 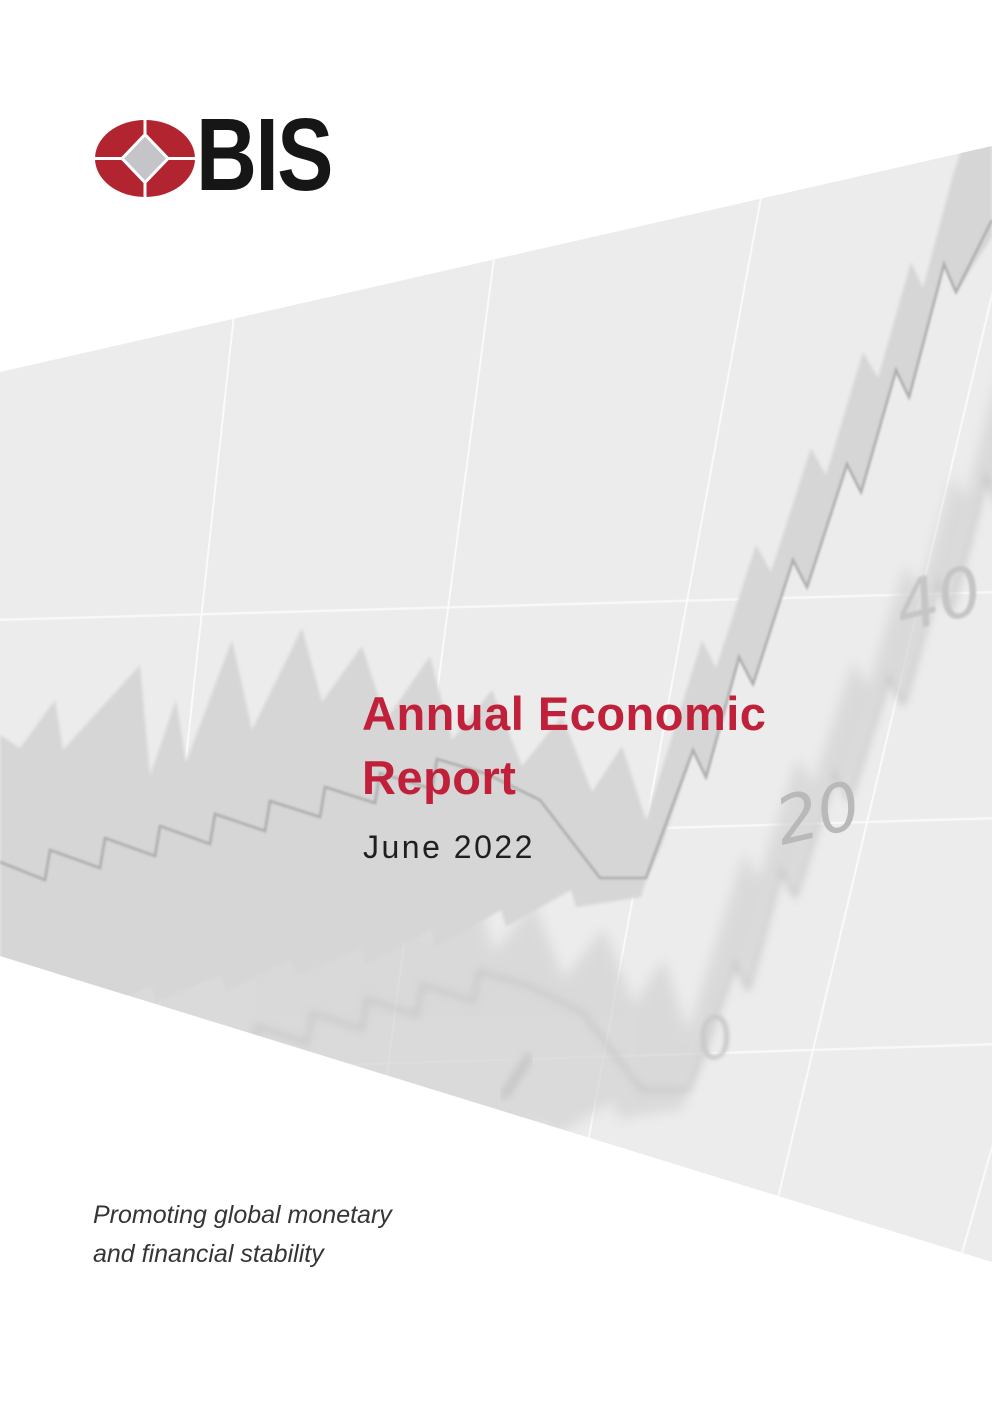 I want to click on tagline-line-2: and financial stability, so click(x=208, y=1254).